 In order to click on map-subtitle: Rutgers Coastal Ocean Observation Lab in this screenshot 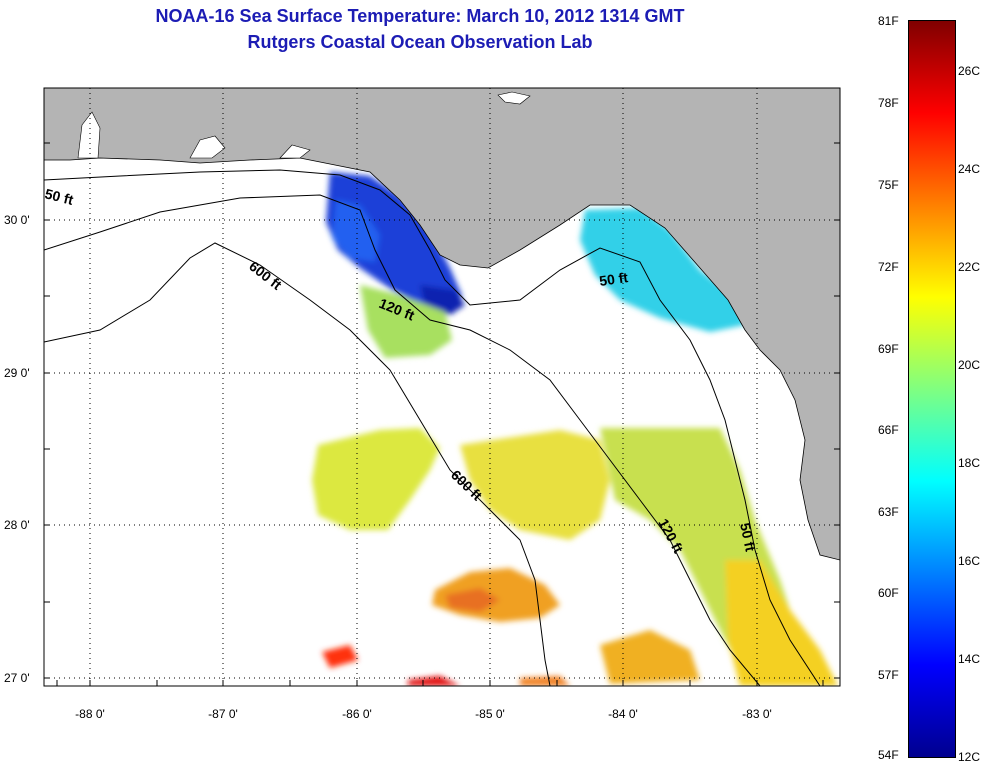, I will do `click(420, 42)`.